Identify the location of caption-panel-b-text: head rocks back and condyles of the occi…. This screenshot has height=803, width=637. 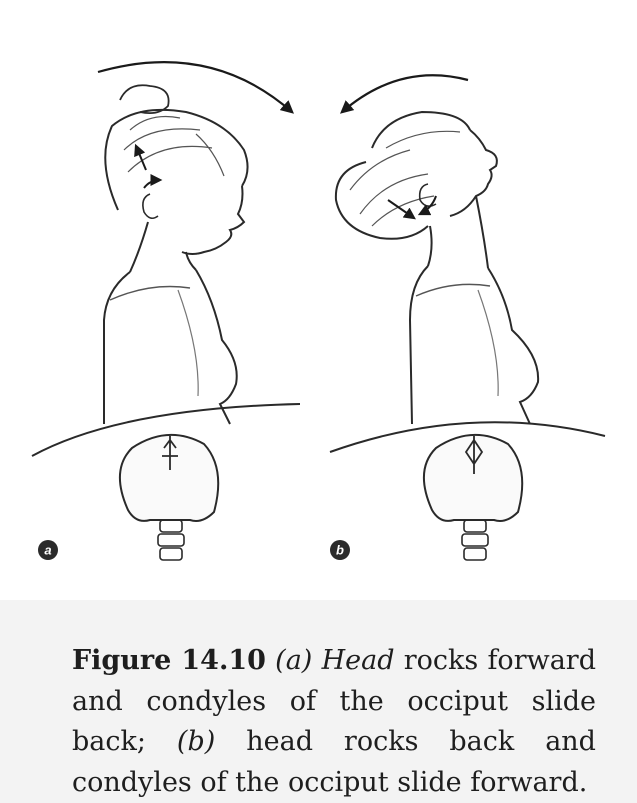
(334, 762).